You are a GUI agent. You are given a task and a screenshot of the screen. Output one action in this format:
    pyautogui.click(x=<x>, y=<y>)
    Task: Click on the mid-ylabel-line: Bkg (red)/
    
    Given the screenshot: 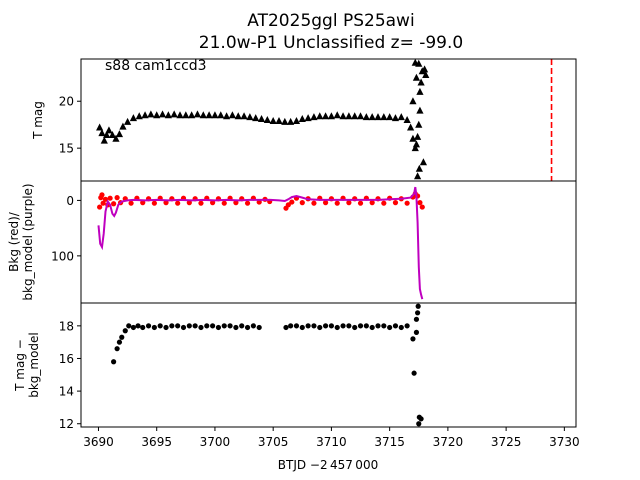 What is the action you would take?
    pyautogui.click(x=14, y=241)
    